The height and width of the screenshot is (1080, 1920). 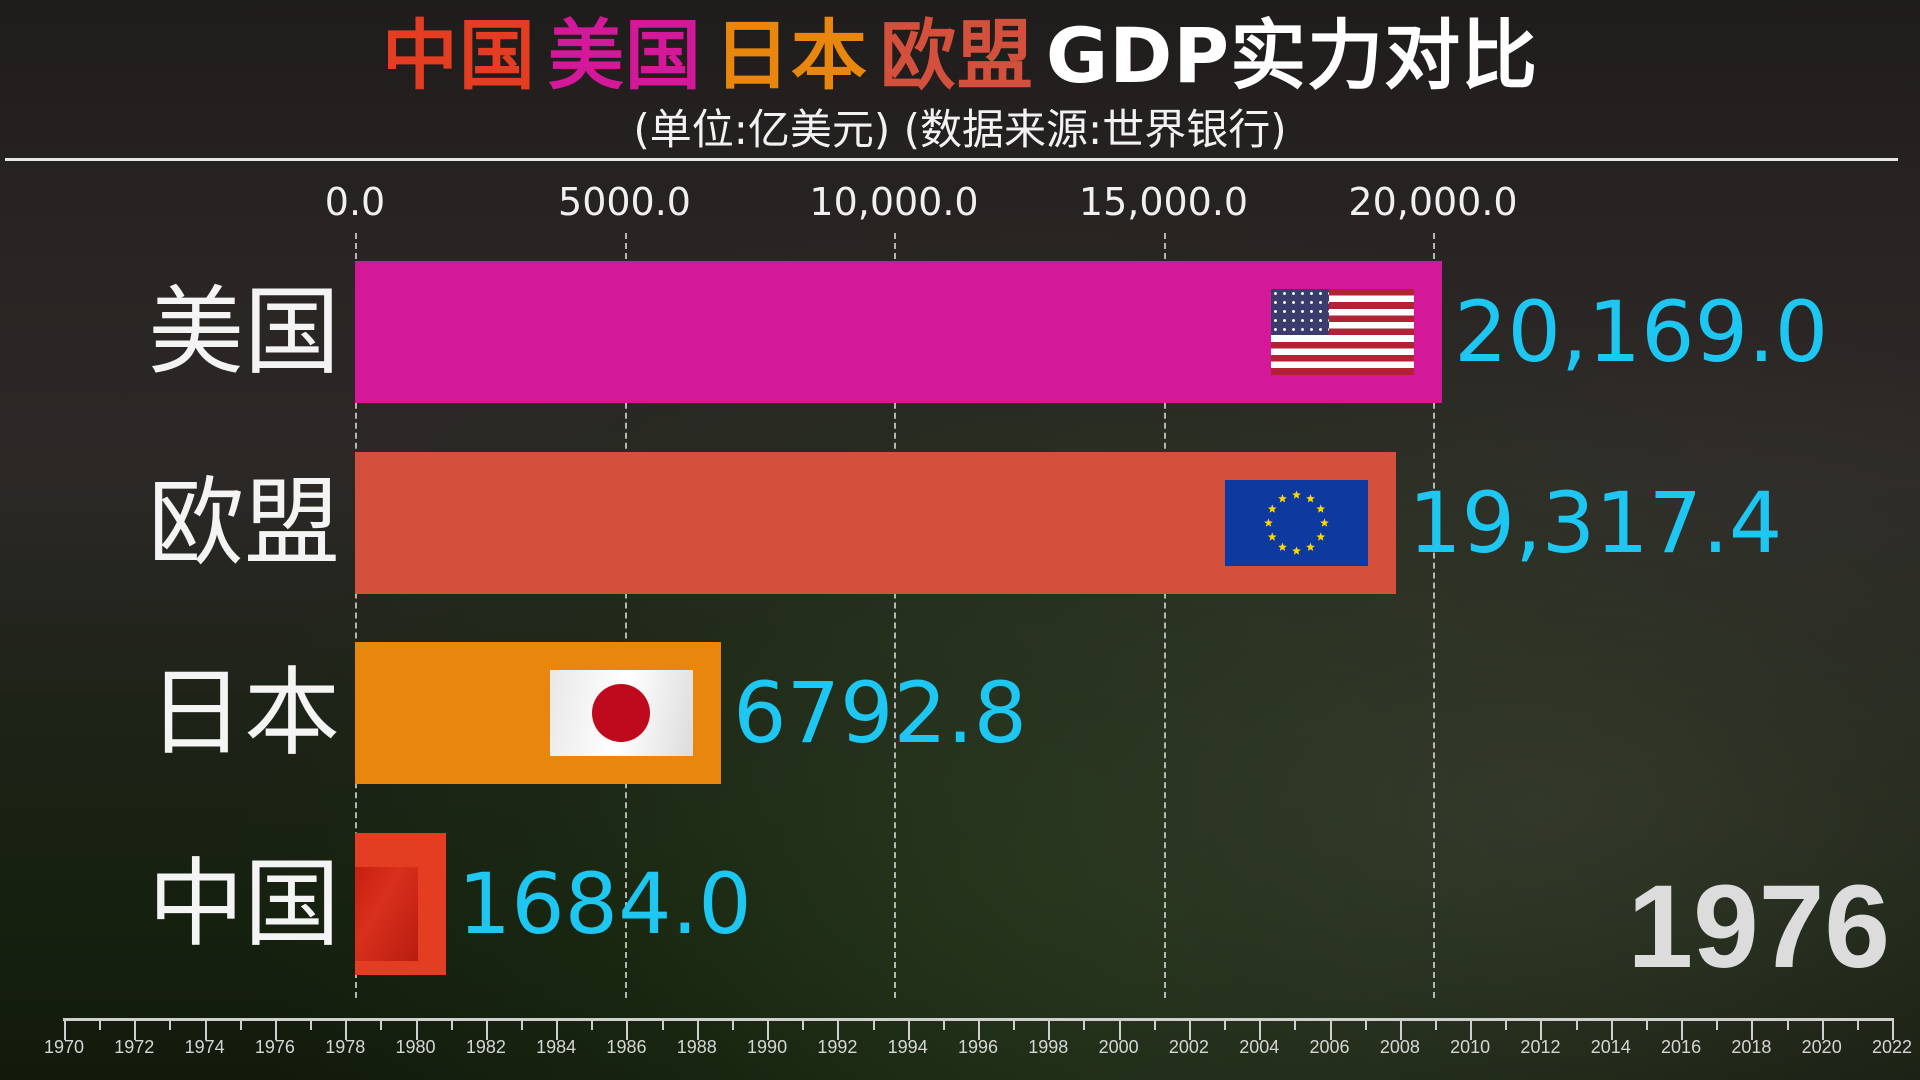 I want to click on timeline-year-label: 2016, so click(x=1681, y=1047).